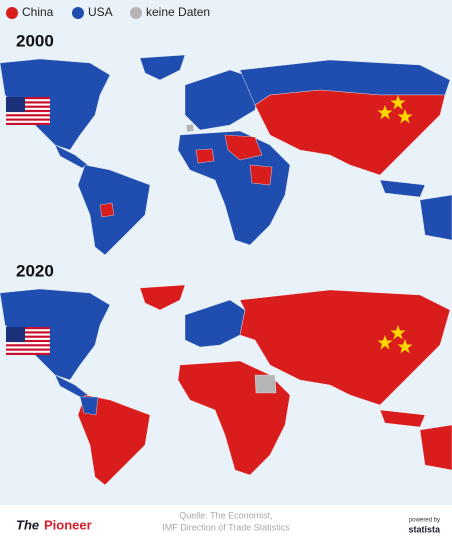 The image size is (452, 544). I want to click on powered-by: powered by, so click(424, 521).